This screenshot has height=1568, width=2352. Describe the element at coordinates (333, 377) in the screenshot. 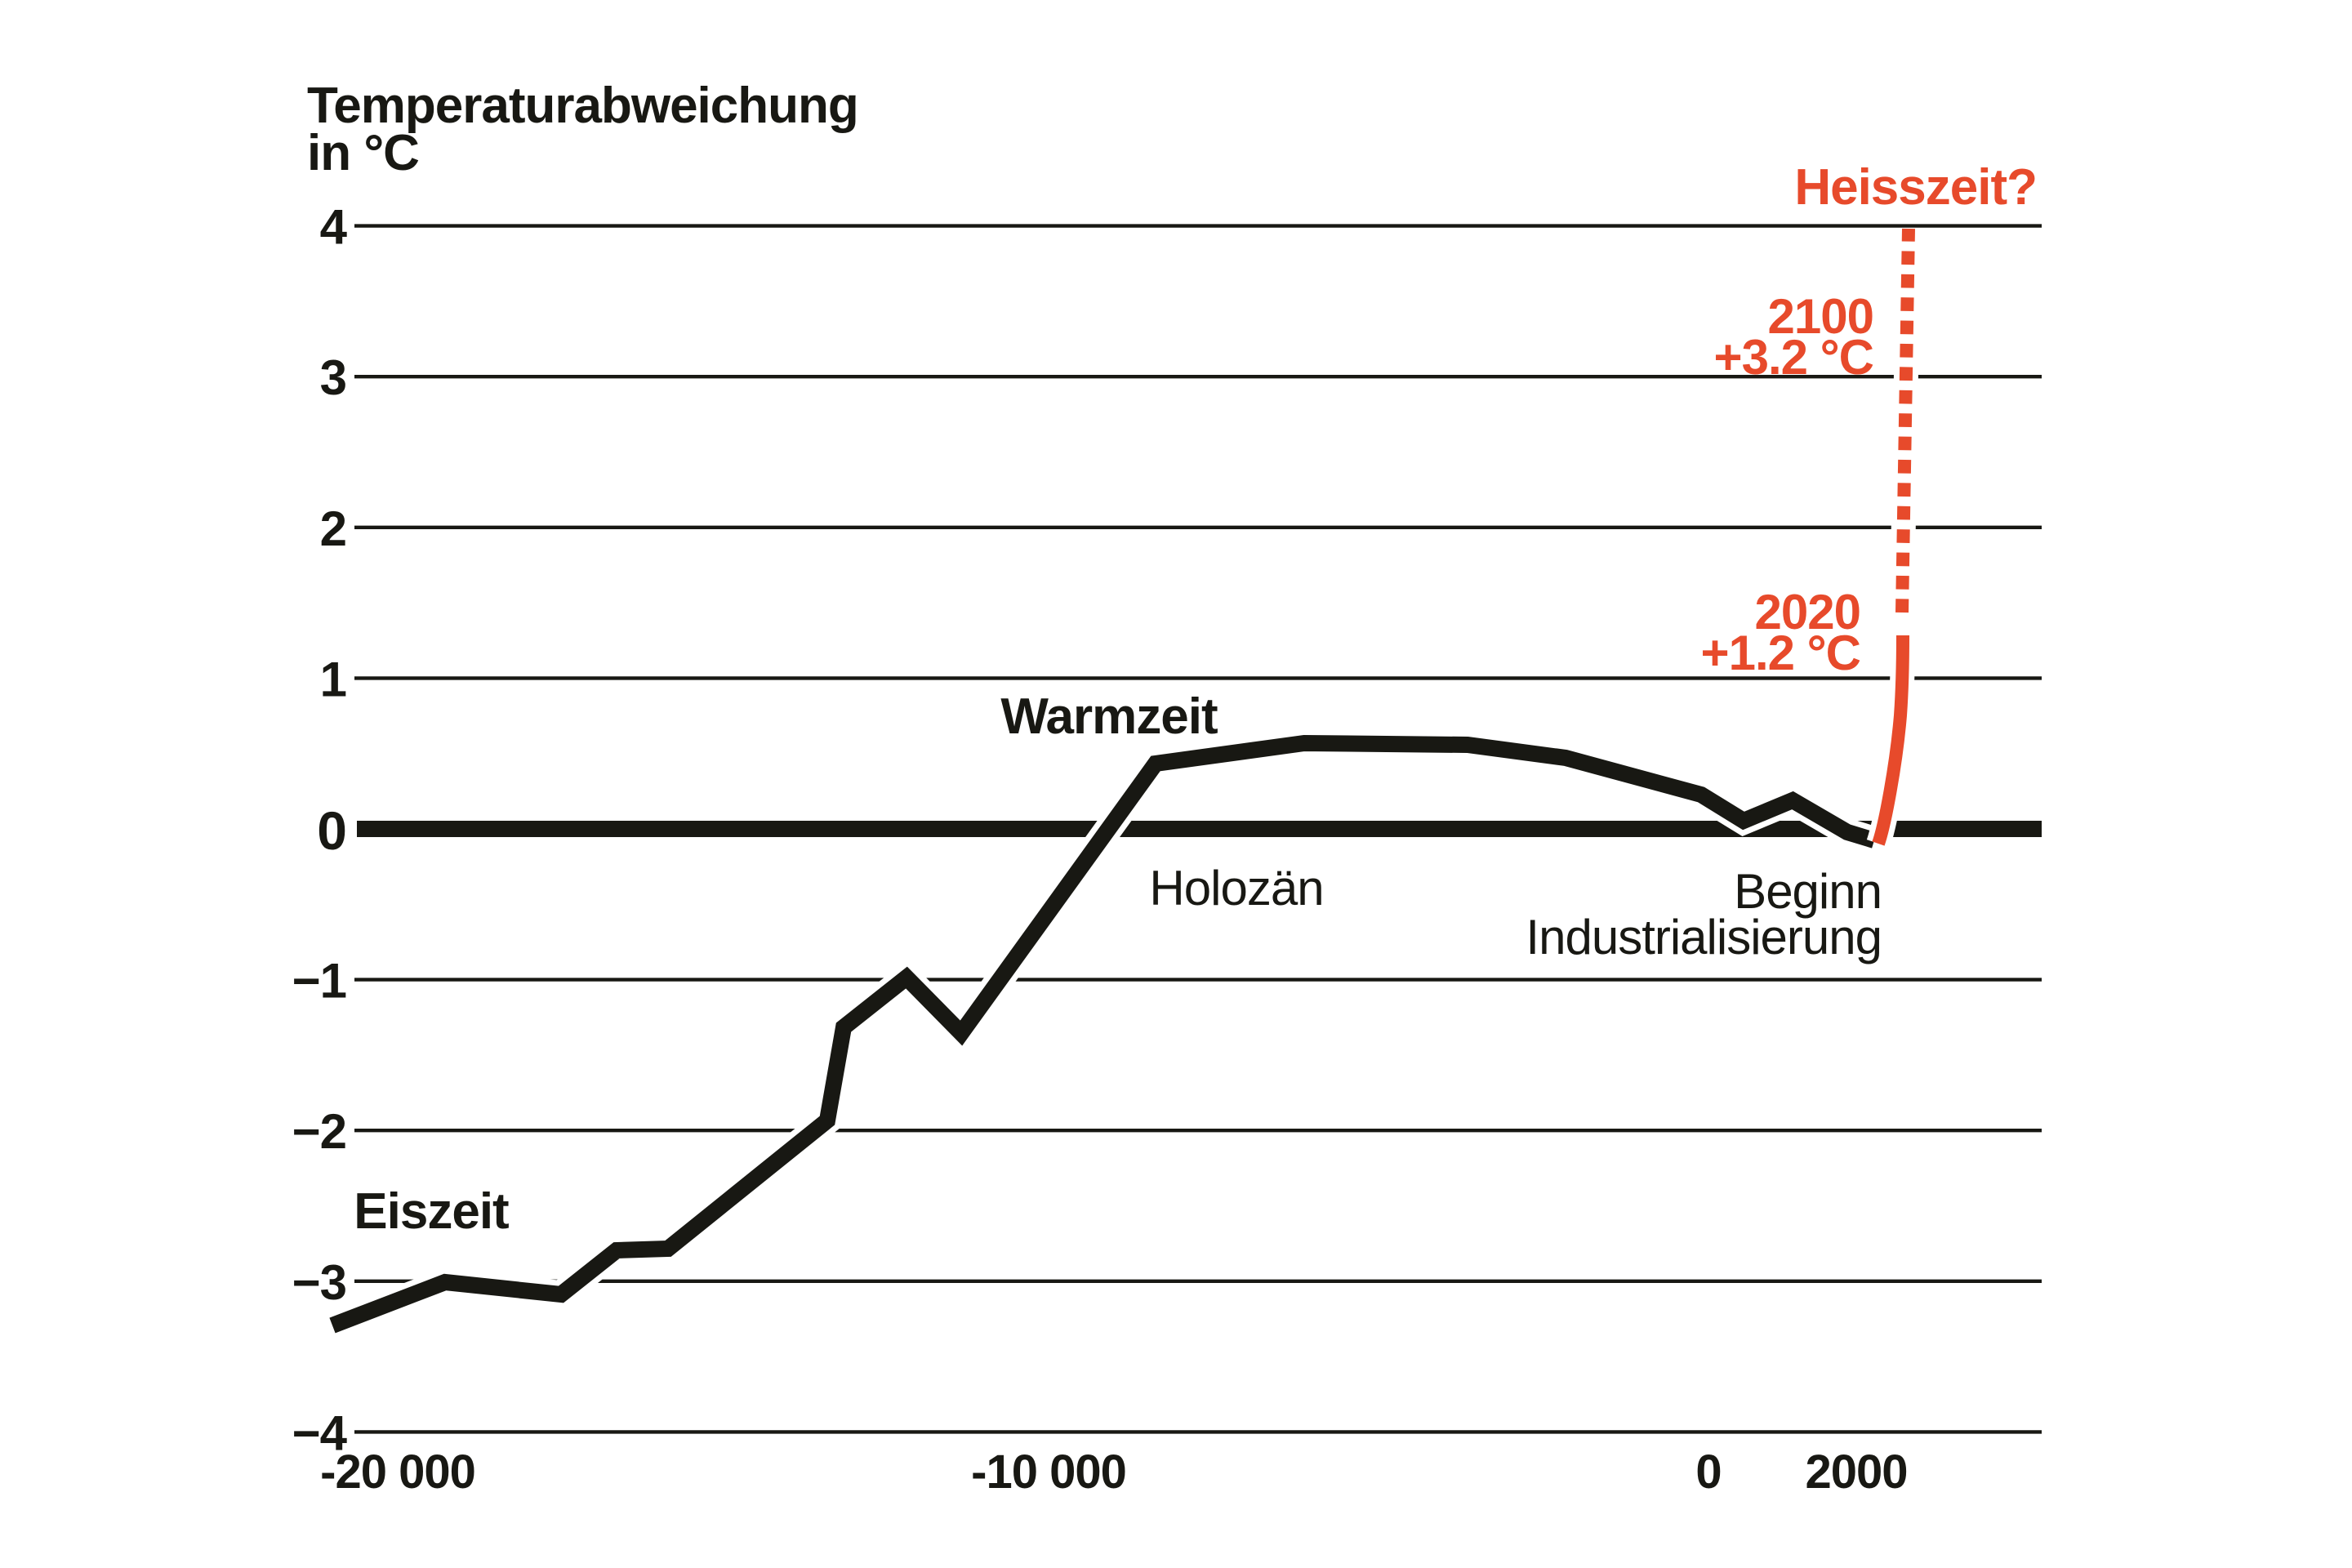

I see `y-tick-label: 3` at that location.